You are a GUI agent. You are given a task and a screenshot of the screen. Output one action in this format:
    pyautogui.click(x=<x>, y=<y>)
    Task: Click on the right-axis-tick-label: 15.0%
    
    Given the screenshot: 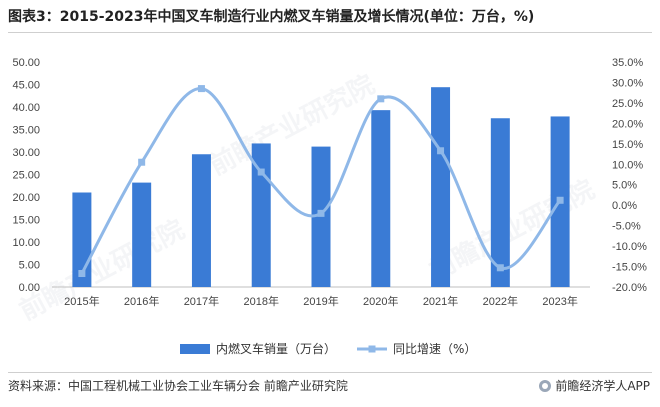 What is the action you would take?
    pyautogui.click(x=627, y=145)
    